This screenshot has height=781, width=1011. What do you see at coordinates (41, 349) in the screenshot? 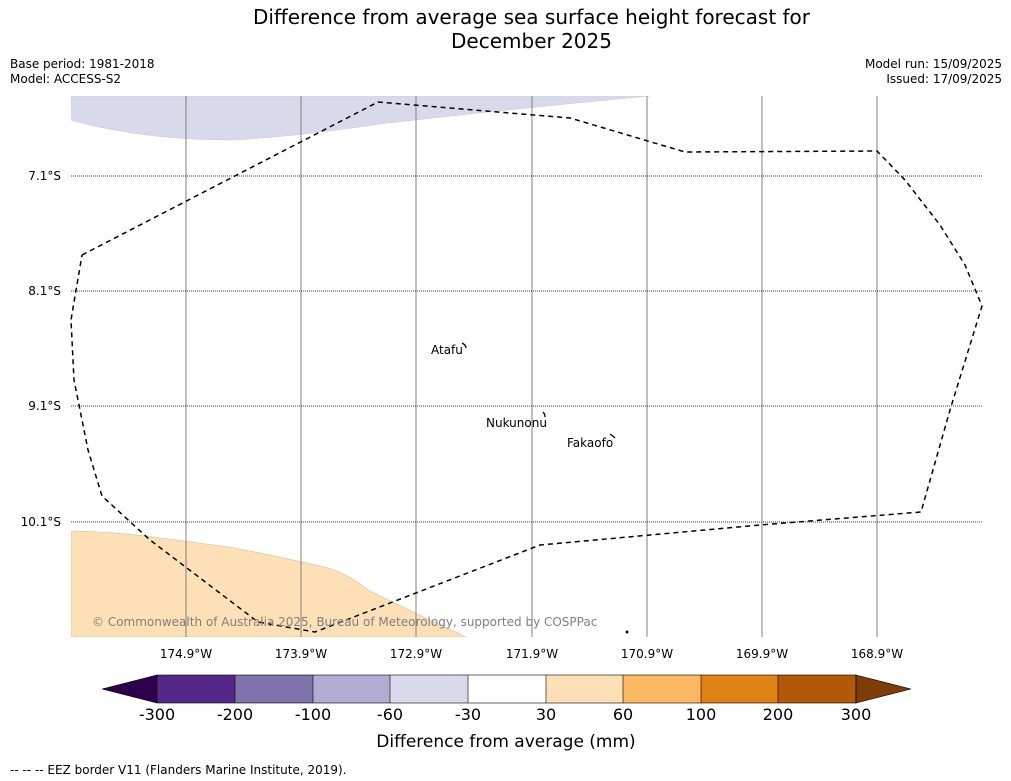
I see `latitude-labels: 7.1°S 8.1°S 9.1°S 10.1°S` at bounding box center [41, 349].